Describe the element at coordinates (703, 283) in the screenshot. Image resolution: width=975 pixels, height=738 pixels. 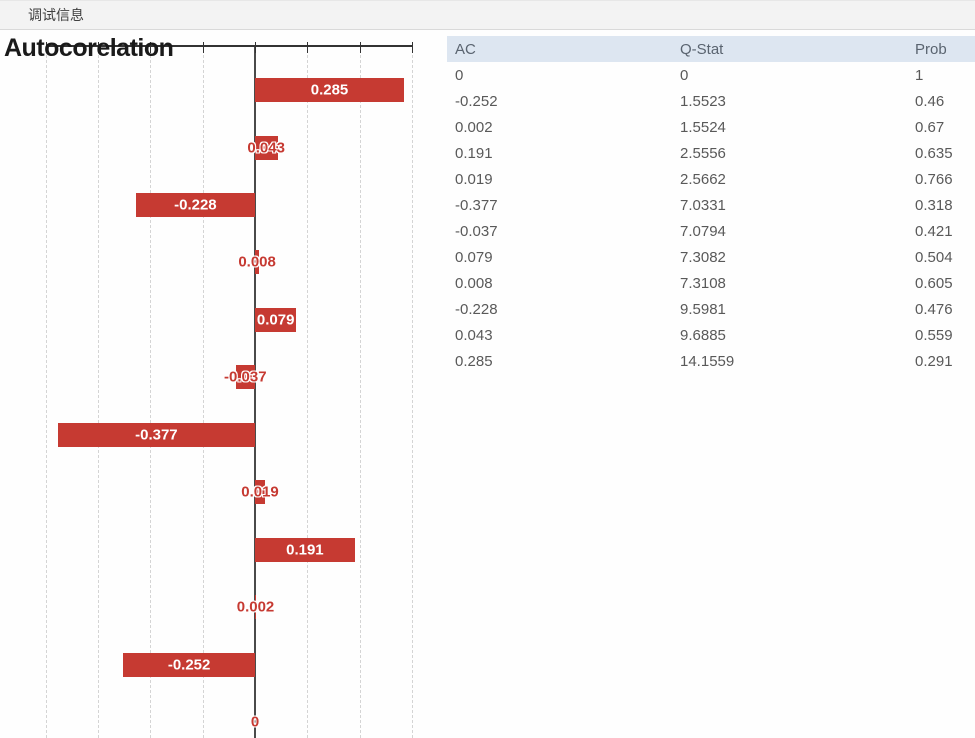
I see `table-cell: 7.3108` at that location.